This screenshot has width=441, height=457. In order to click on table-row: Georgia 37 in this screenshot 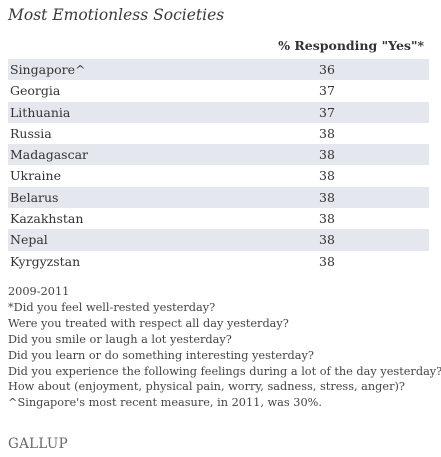, I will do `click(218, 90)`.